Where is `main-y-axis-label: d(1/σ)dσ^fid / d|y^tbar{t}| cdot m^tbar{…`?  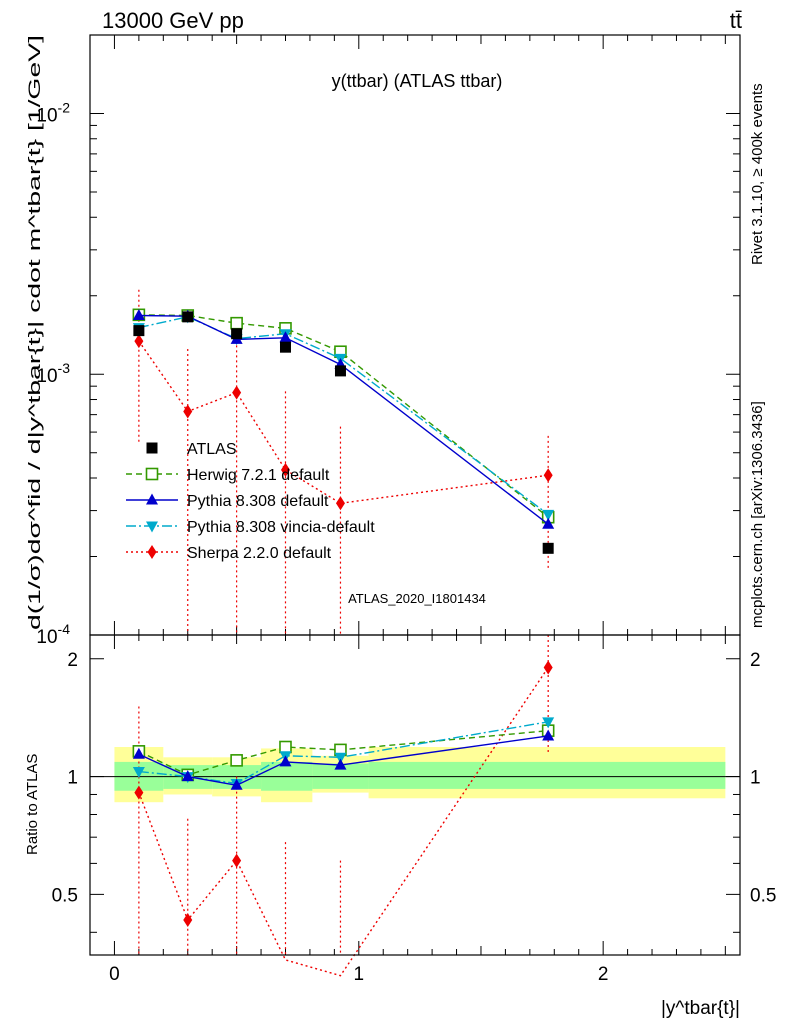
main-y-axis-label: d(1/σ)dσ^fid / d|y^tbar{t}| cdot m^tbar{… is located at coordinates (34, 332).